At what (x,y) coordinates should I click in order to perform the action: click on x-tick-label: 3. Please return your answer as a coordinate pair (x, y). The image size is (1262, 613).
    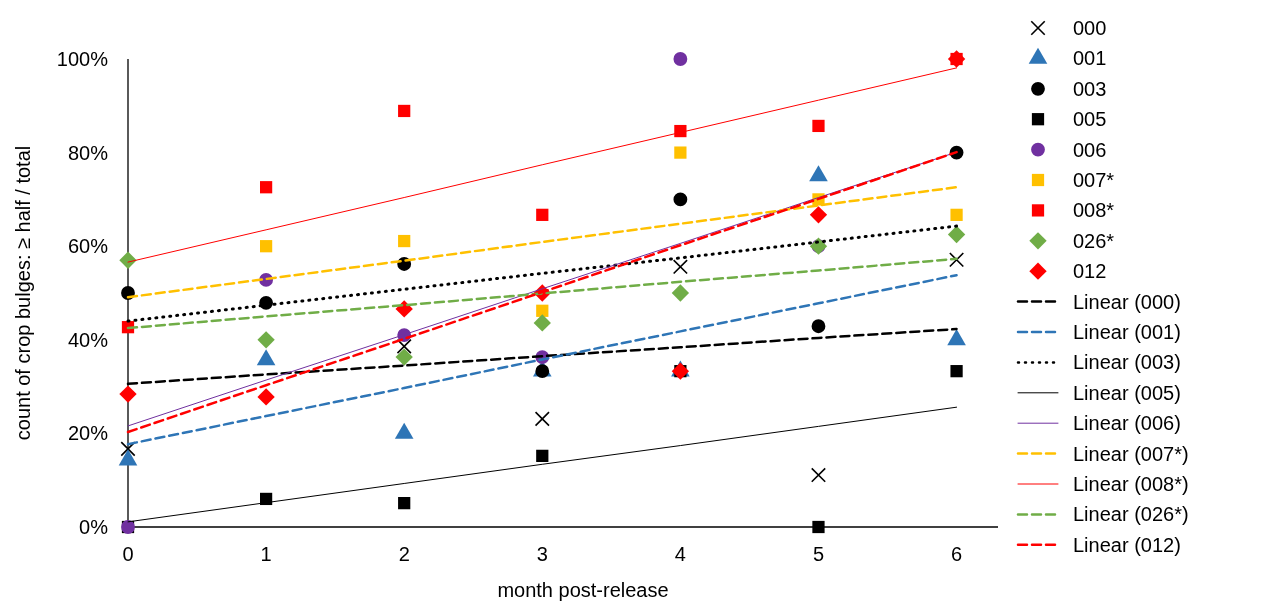
    Looking at the image, I should click on (542, 554).